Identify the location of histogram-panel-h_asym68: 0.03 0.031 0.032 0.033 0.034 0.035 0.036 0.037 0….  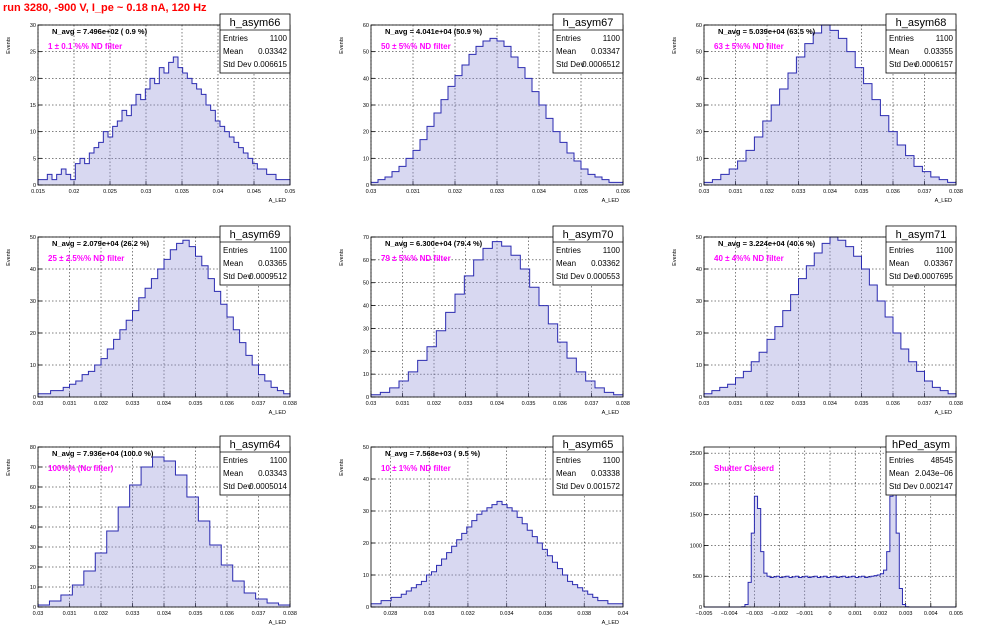
(817, 108).